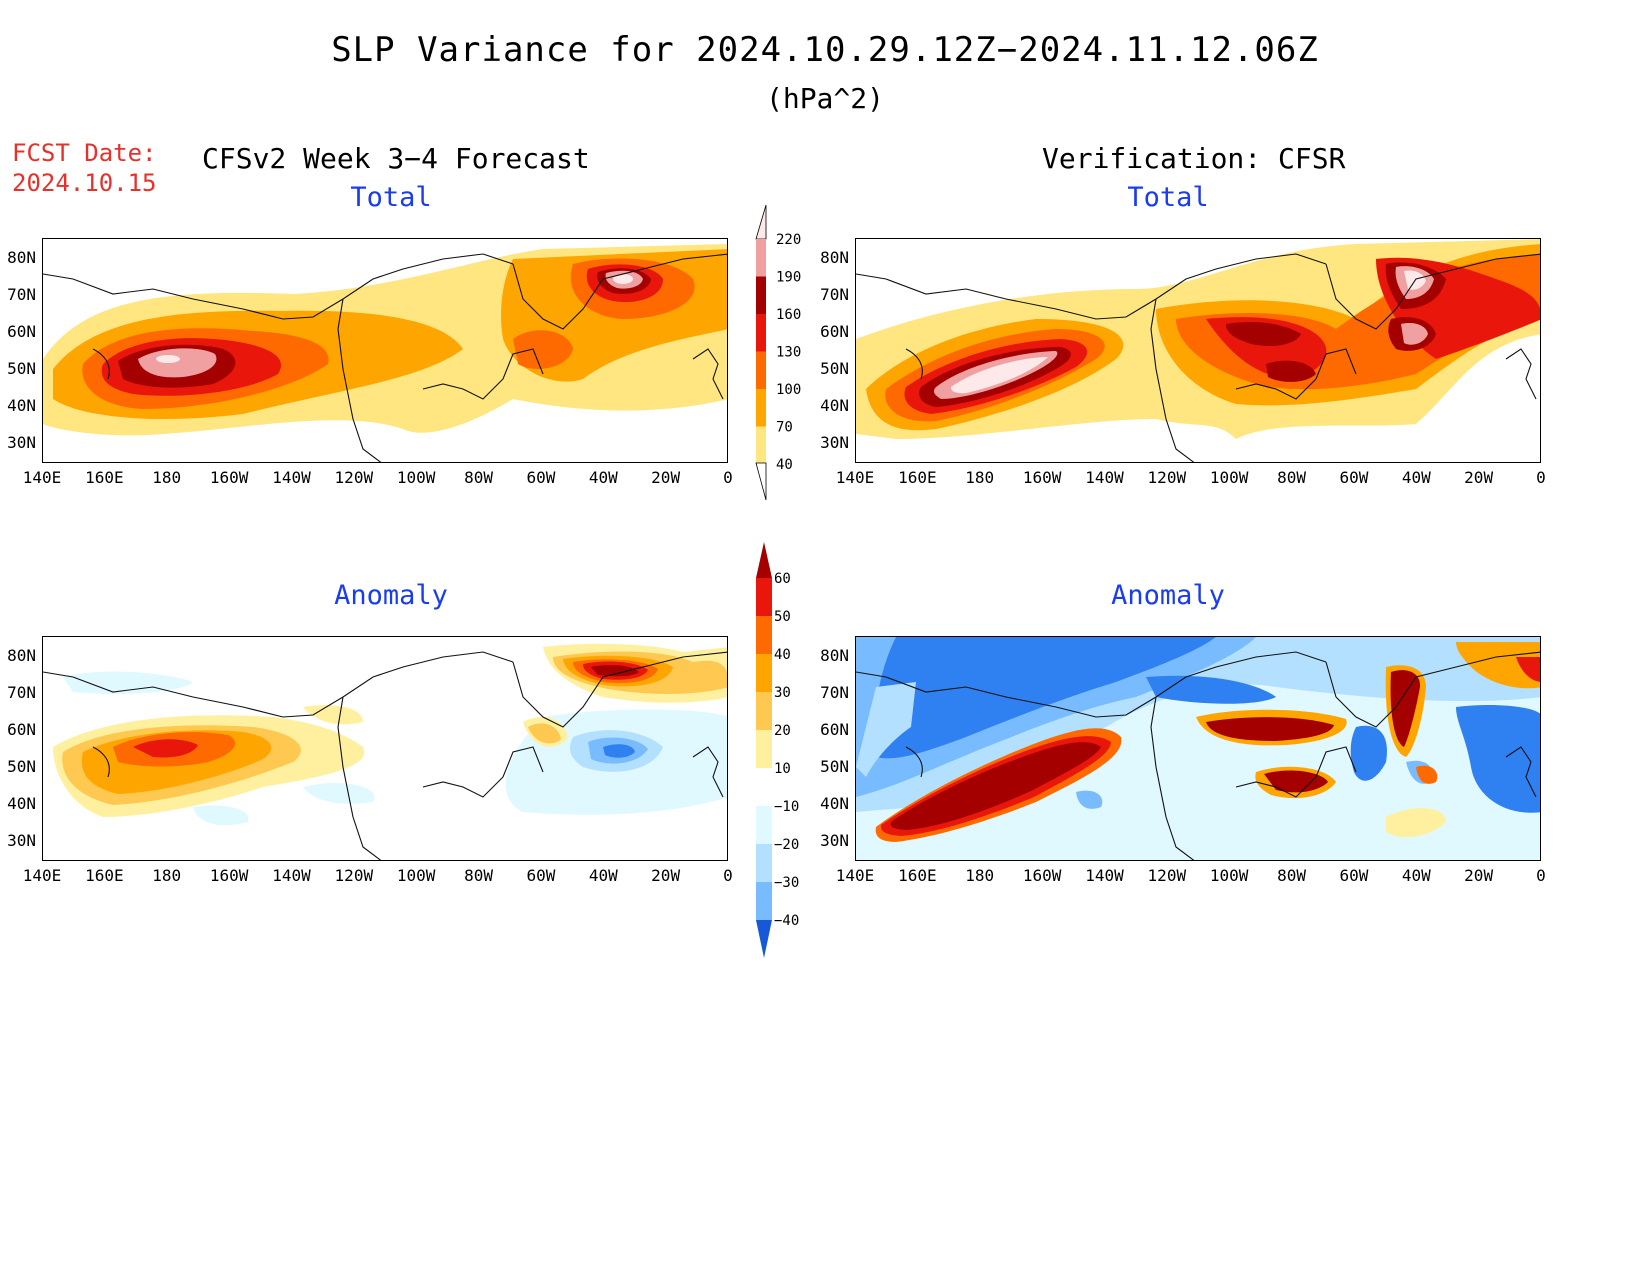  What do you see at coordinates (764, 560) in the screenshot?
I see `anomaly-colorbar-top-arrow` at bounding box center [764, 560].